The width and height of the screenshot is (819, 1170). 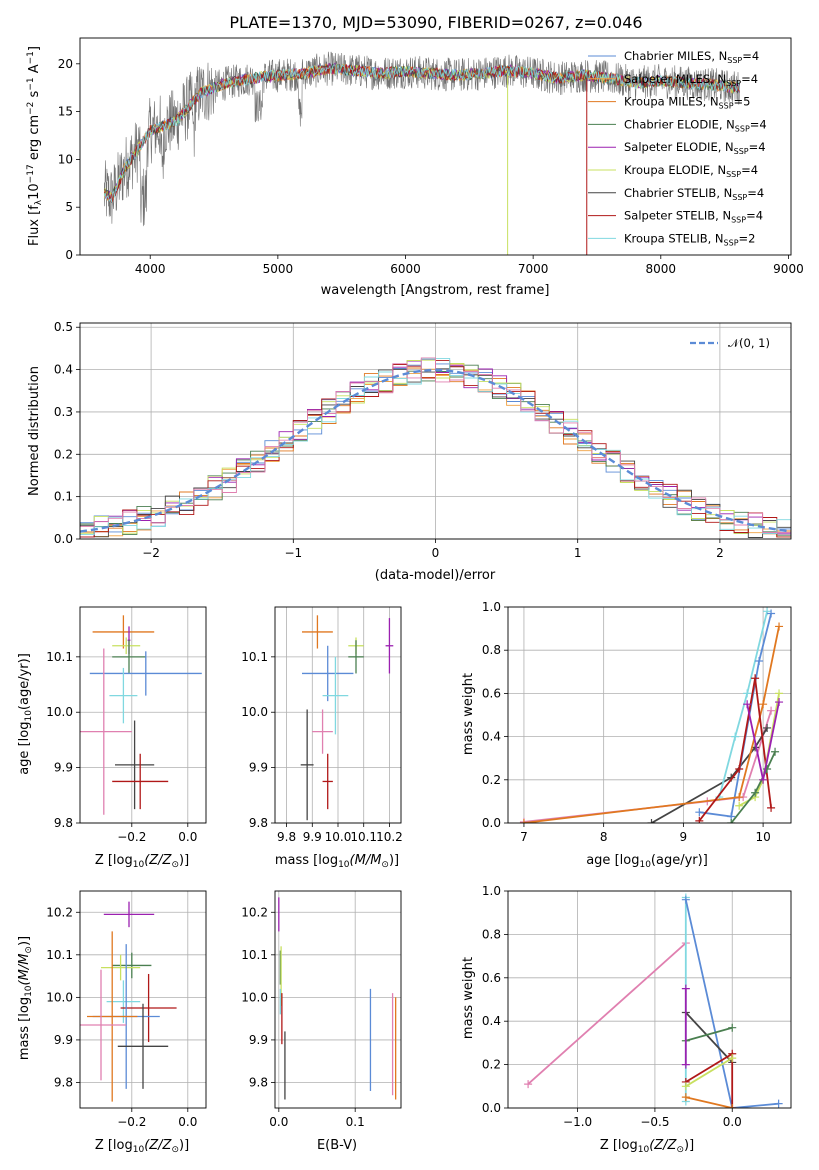 I want to click on x-tick-label: 7, so click(x=524, y=837).